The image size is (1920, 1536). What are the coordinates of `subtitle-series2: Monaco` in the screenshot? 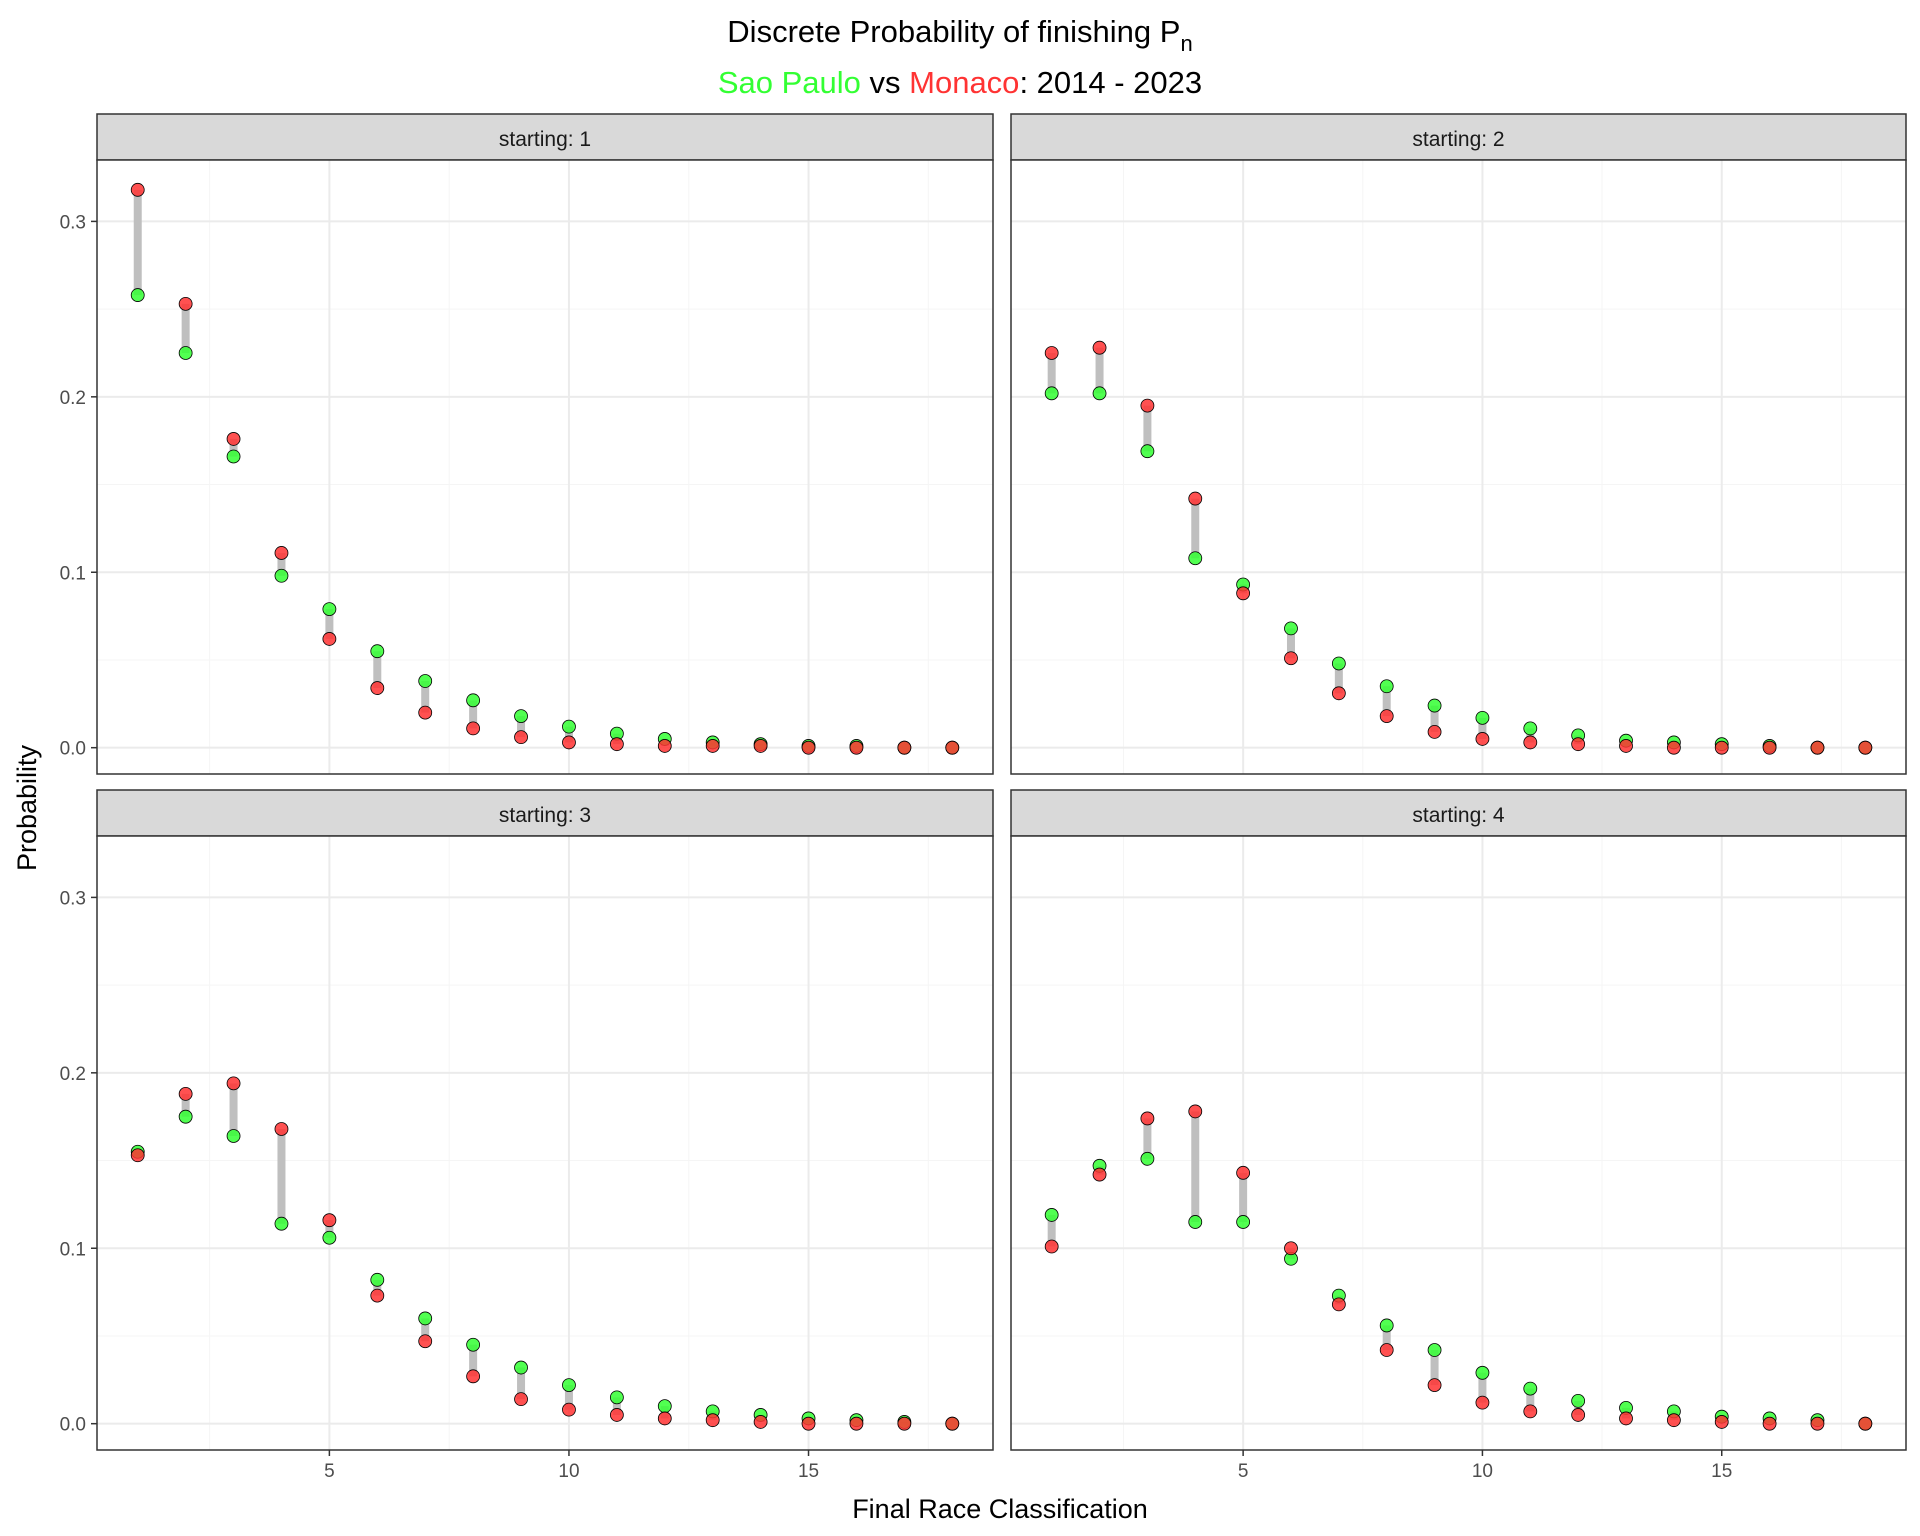 It's located at (964, 82).